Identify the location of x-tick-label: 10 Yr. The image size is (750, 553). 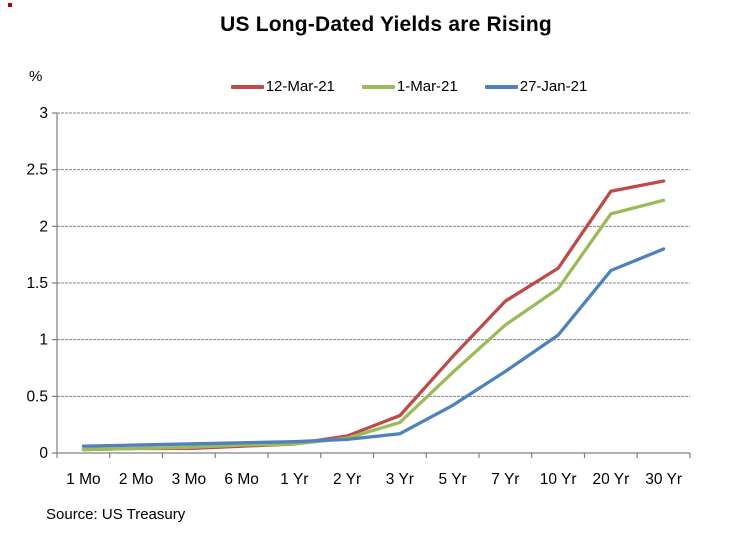
(558, 479).